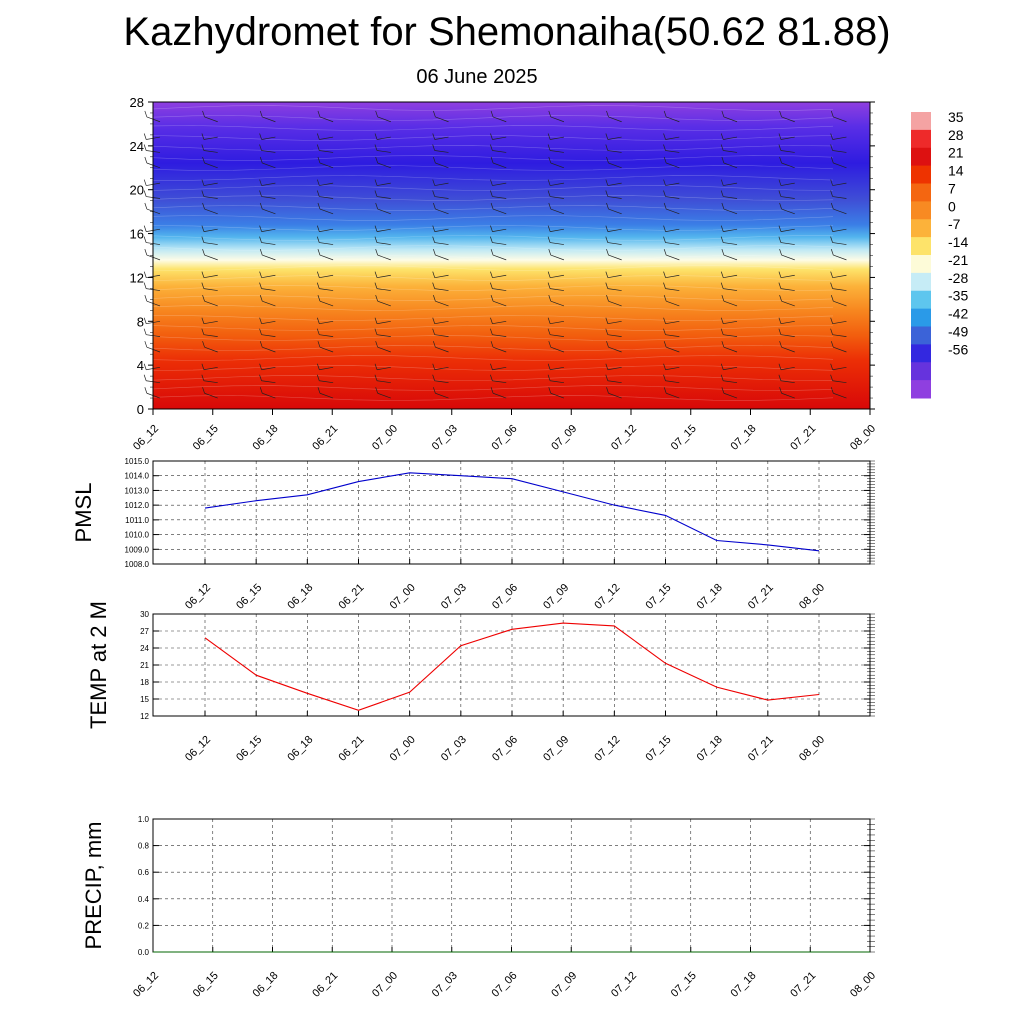  What do you see at coordinates (744, 985) in the screenshot?
I see `x-tick-label: 07_18` at bounding box center [744, 985].